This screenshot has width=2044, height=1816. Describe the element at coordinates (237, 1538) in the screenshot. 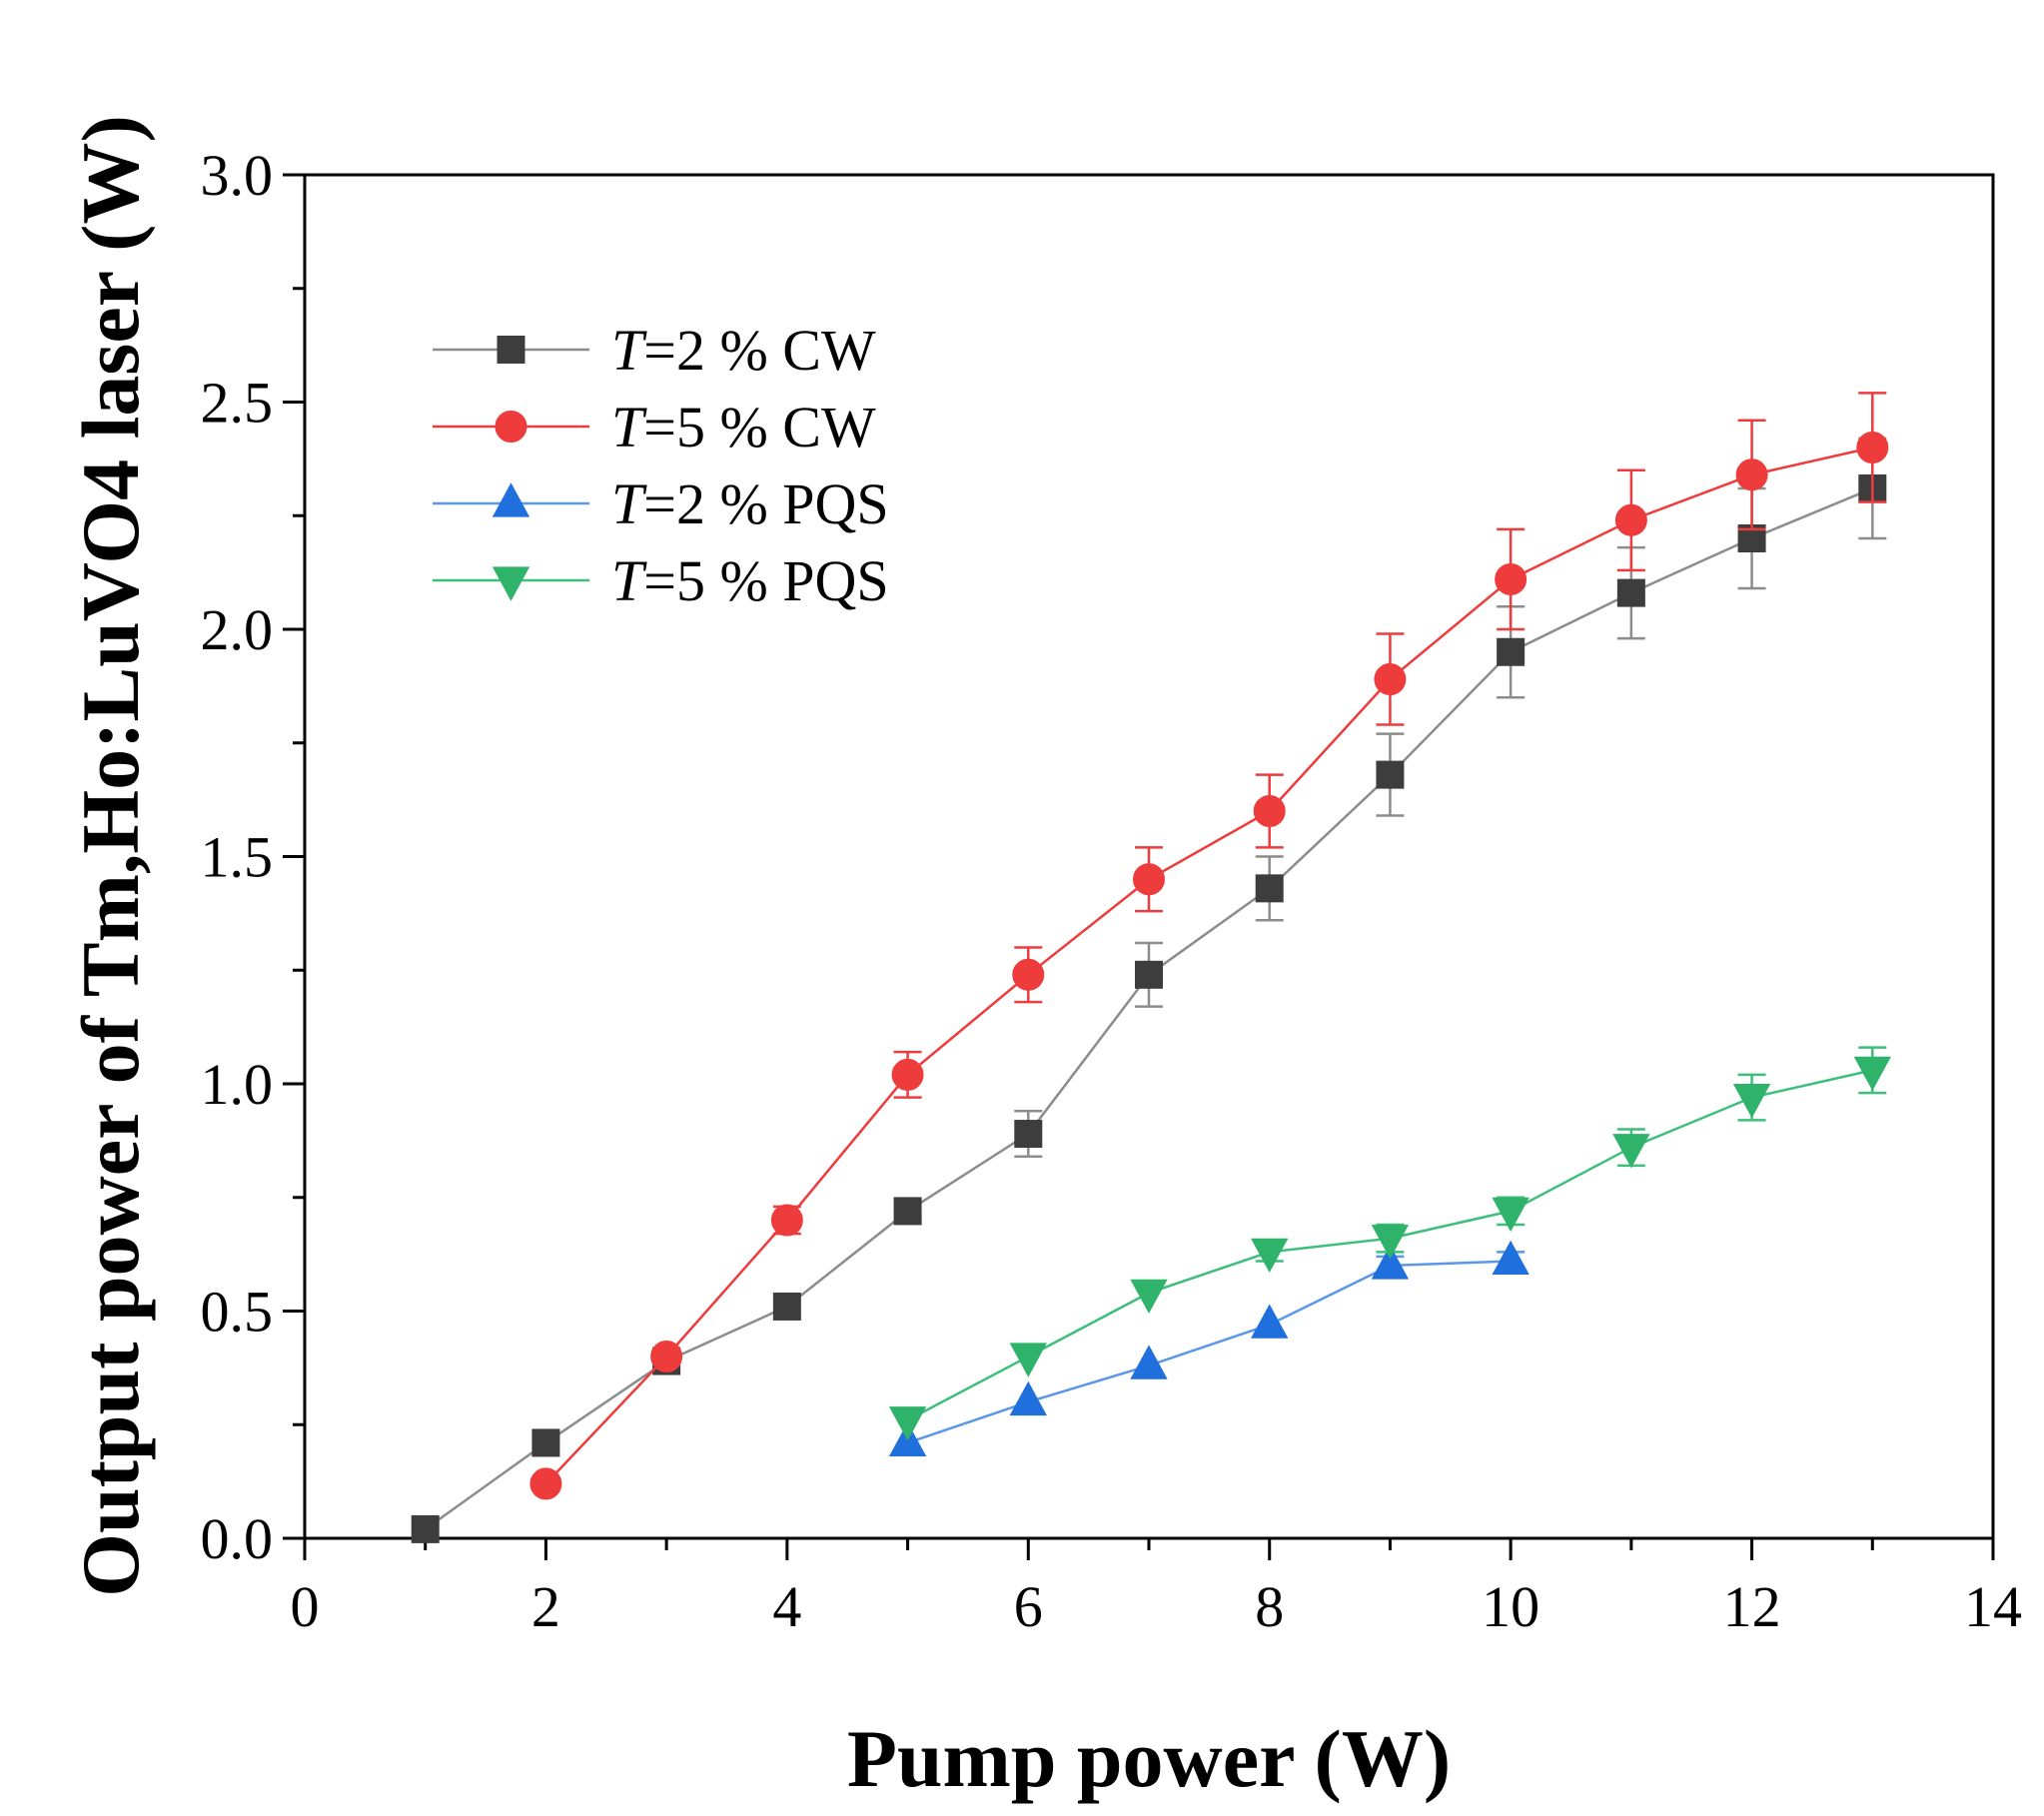

I see `y-tick-label-0.0: 0.0` at that location.